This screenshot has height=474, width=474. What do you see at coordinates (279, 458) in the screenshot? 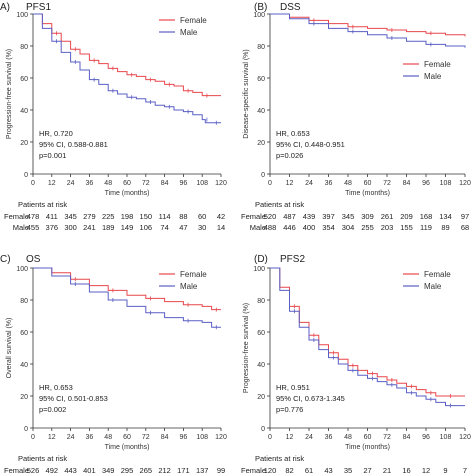
I see `risk-table-title: Patients at risk` at bounding box center [279, 458].